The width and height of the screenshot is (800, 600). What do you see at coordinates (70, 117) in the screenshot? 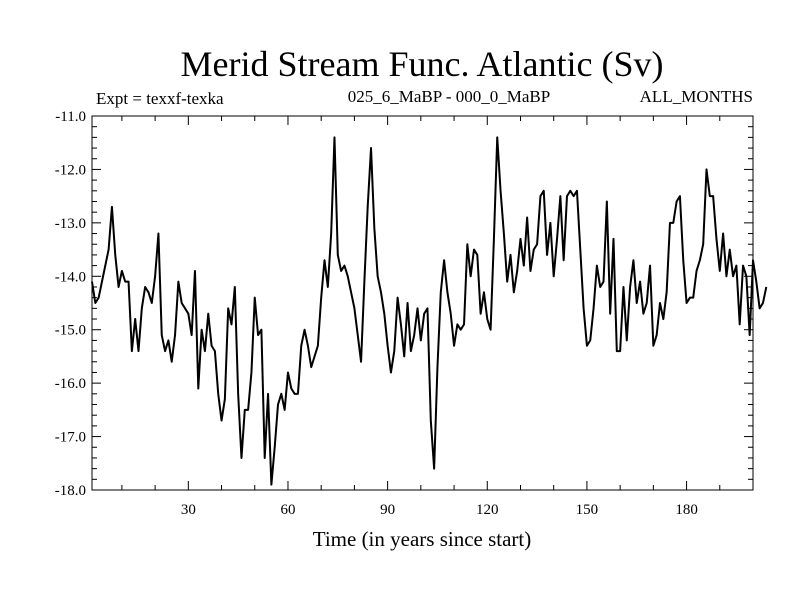
I see `y-tick-label: -11.0` at bounding box center [70, 117].